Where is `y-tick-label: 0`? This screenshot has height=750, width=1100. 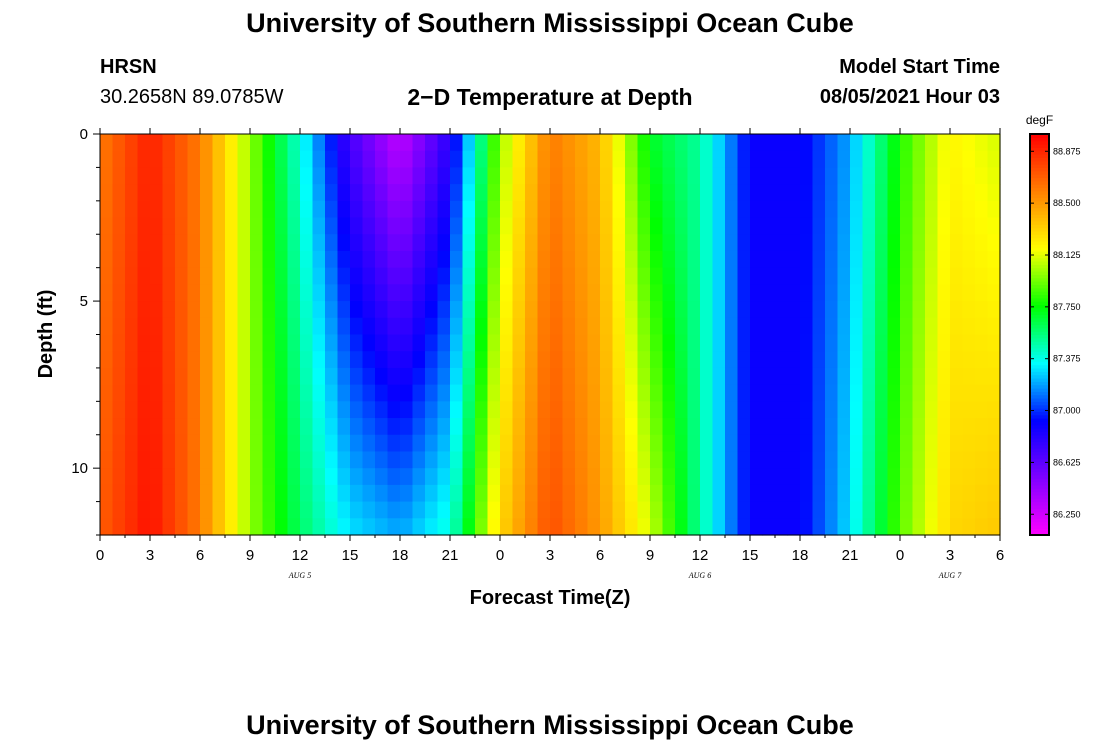 y-tick-label: 0 is located at coordinates (84, 134).